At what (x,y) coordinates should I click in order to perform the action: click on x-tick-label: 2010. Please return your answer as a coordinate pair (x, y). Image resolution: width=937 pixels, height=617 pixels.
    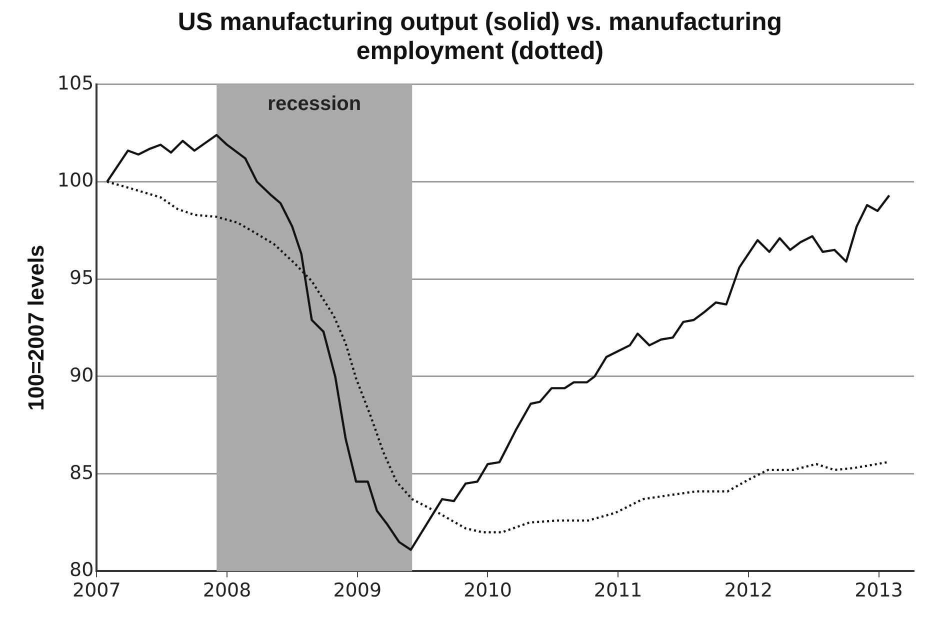
    Looking at the image, I should click on (488, 591).